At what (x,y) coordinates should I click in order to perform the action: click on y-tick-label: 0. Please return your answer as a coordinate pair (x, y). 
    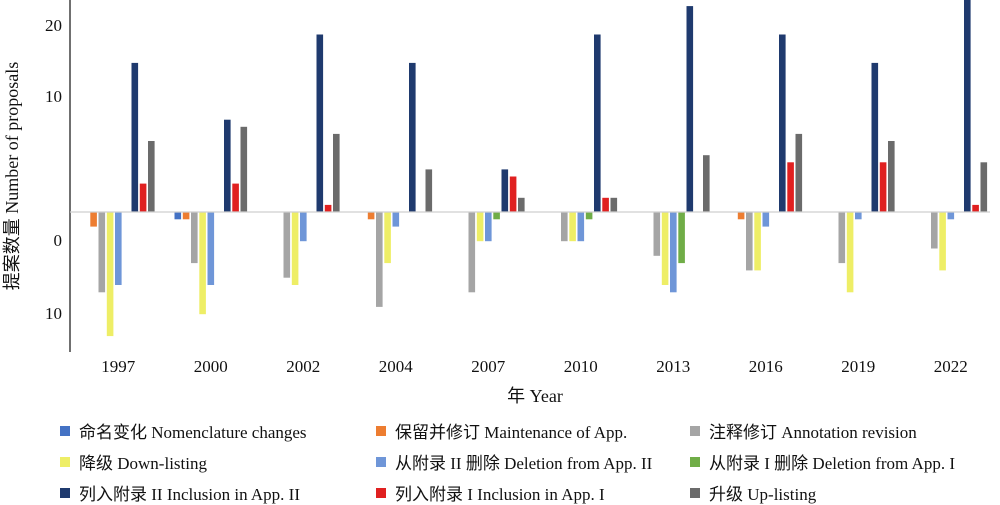
    Looking at the image, I should click on (58, 240).